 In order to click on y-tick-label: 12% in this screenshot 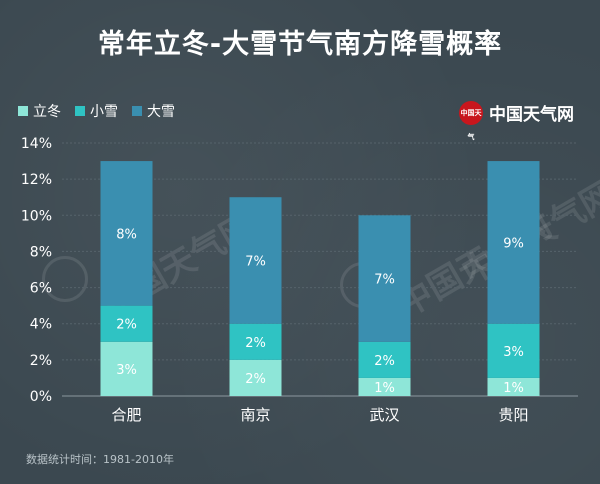, I will do `click(36, 180)`.